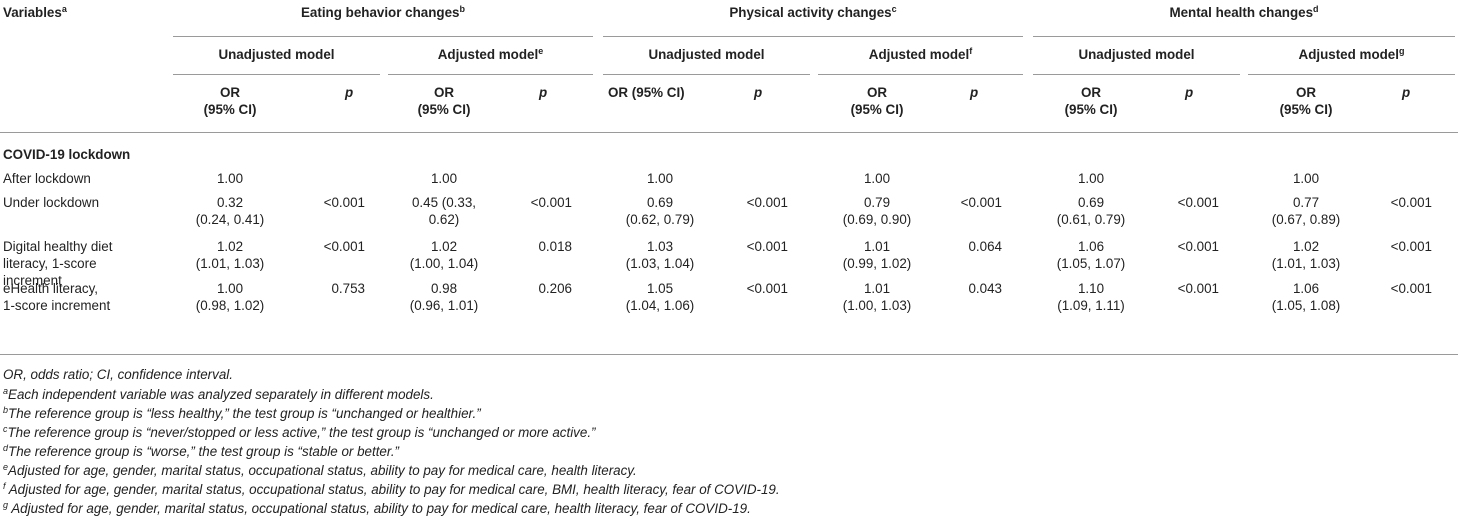 The width and height of the screenshot is (1458, 524). I want to click on cell-line: 0.043, so click(985, 288).